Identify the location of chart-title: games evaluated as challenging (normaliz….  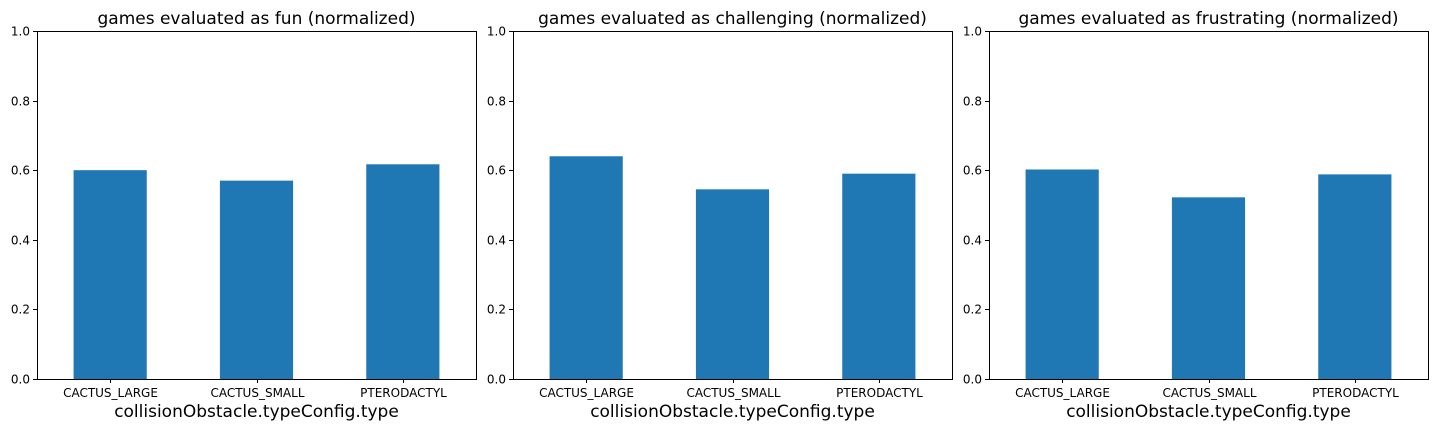
(732, 19).